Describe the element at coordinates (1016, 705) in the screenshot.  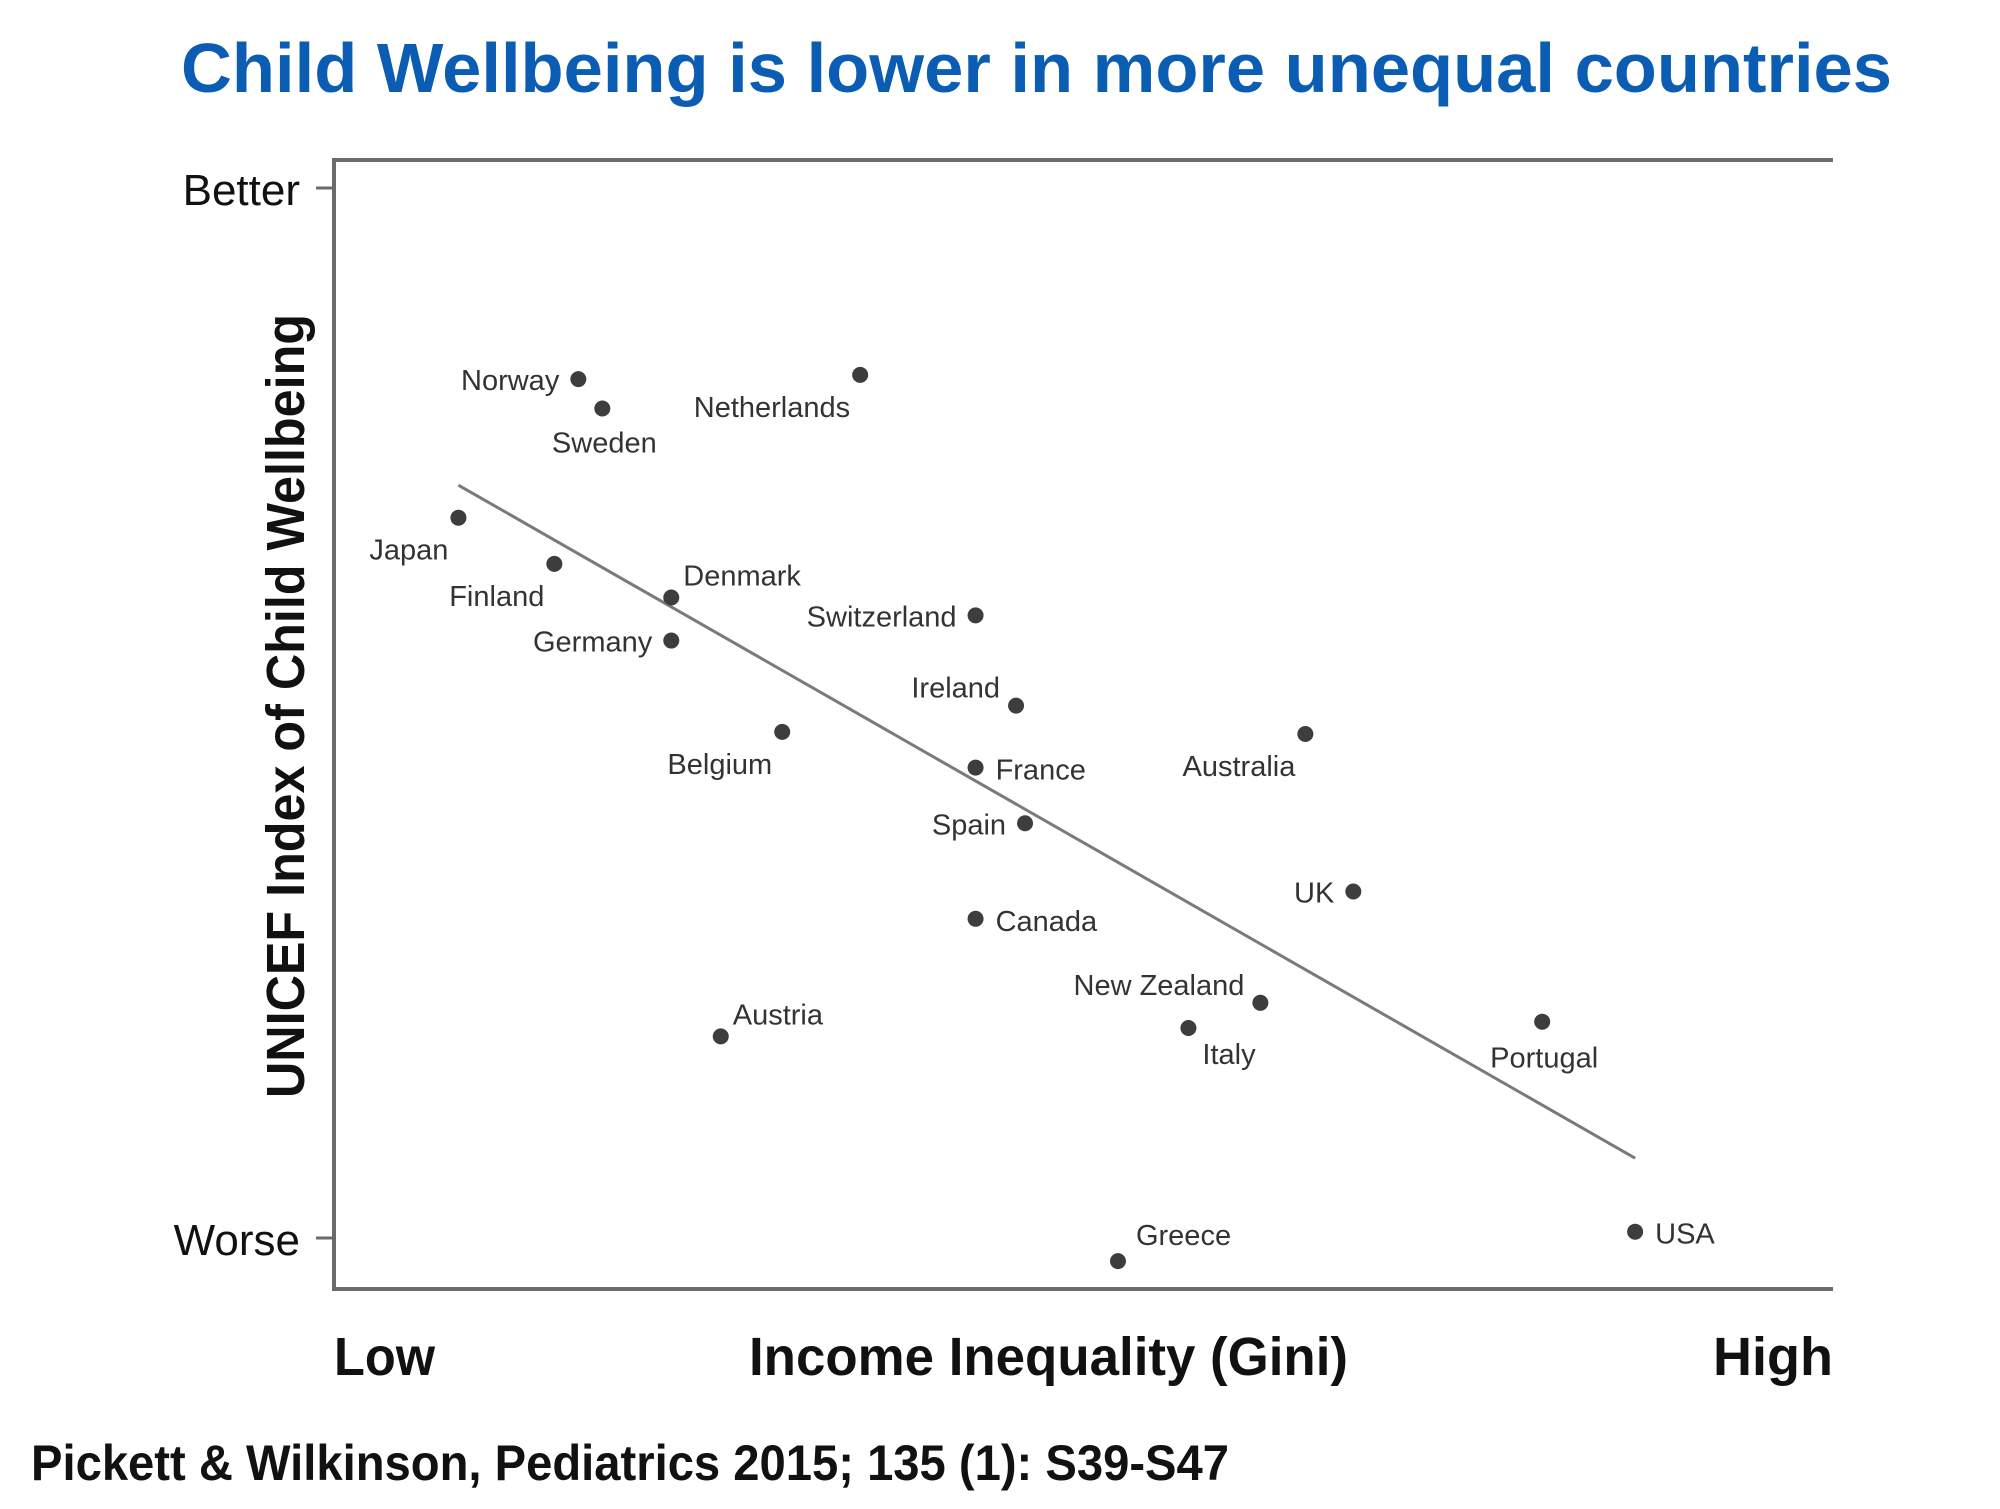
I see `data-point-ireland` at that location.